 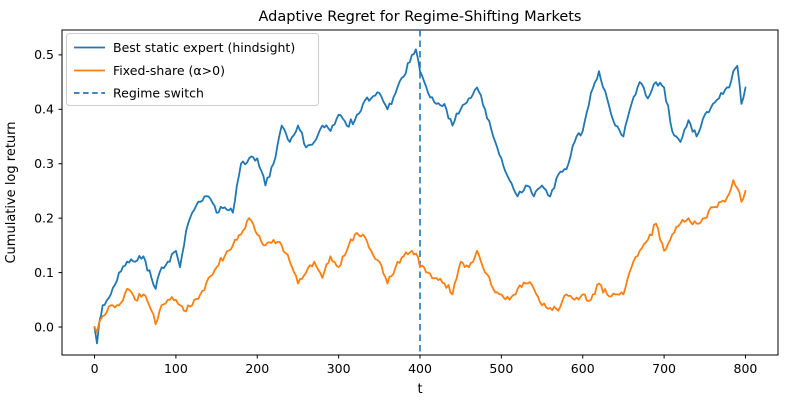 I want to click on x-tick-label: 600, so click(x=583, y=368).